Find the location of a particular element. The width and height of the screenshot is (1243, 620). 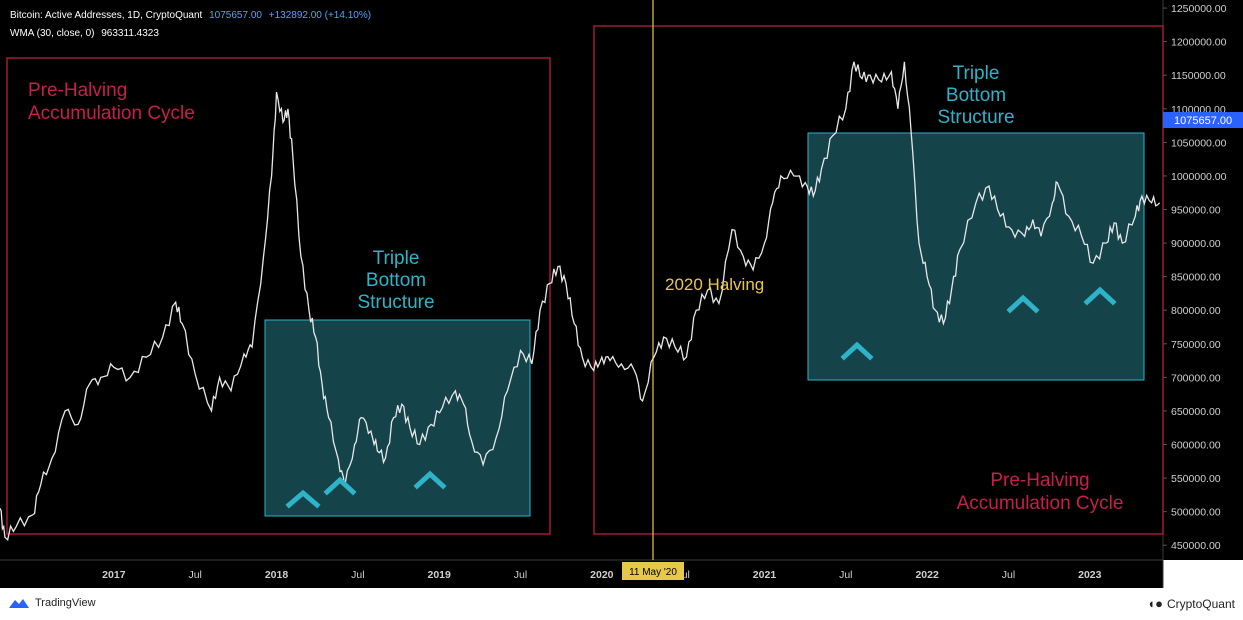

y-tick-label: 900000.00 is located at coordinates (1196, 244).